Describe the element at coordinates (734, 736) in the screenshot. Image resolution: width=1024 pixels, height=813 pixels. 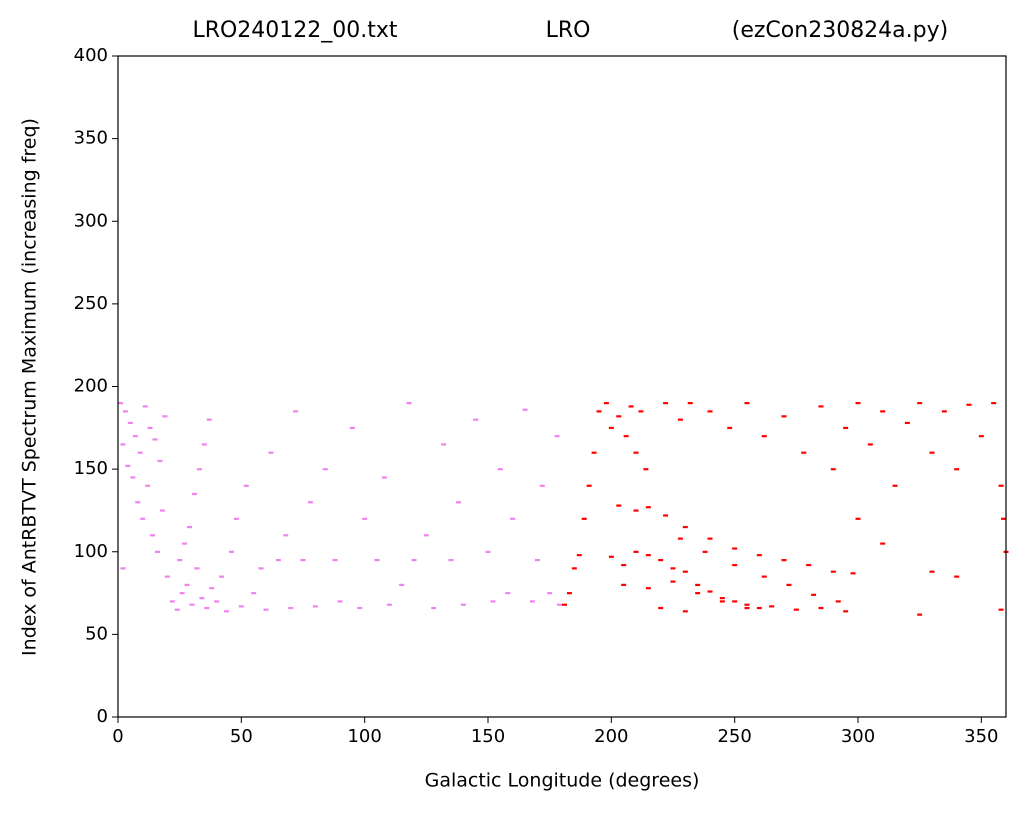
I see `x-tick-label: 250` at that location.